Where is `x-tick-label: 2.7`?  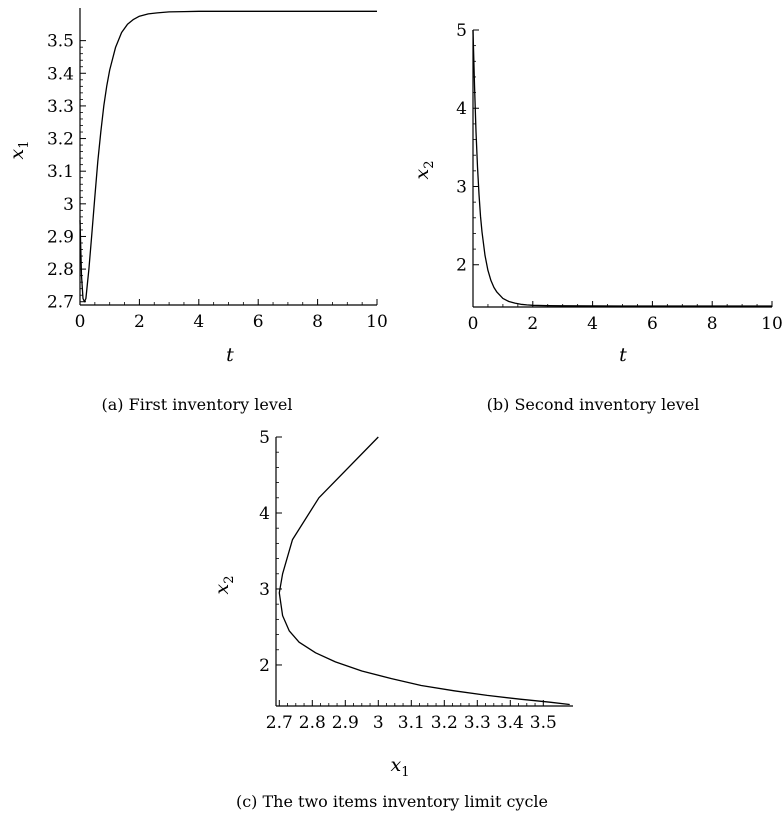
x-tick-label: 2.7 is located at coordinates (279, 723).